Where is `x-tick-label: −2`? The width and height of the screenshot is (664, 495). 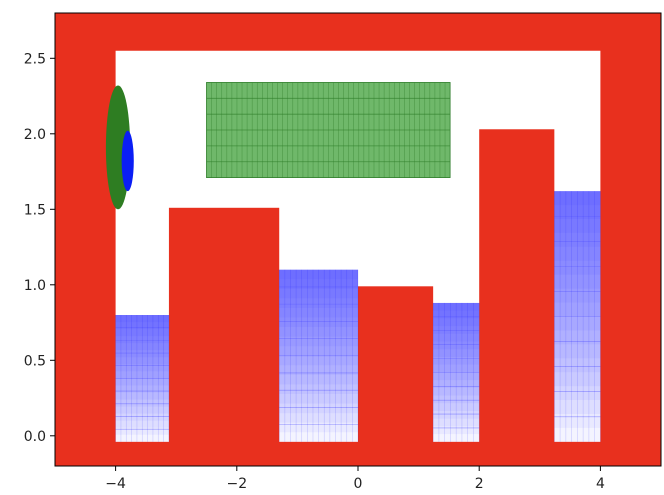 x-tick-label: −2 is located at coordinates (236, 484).